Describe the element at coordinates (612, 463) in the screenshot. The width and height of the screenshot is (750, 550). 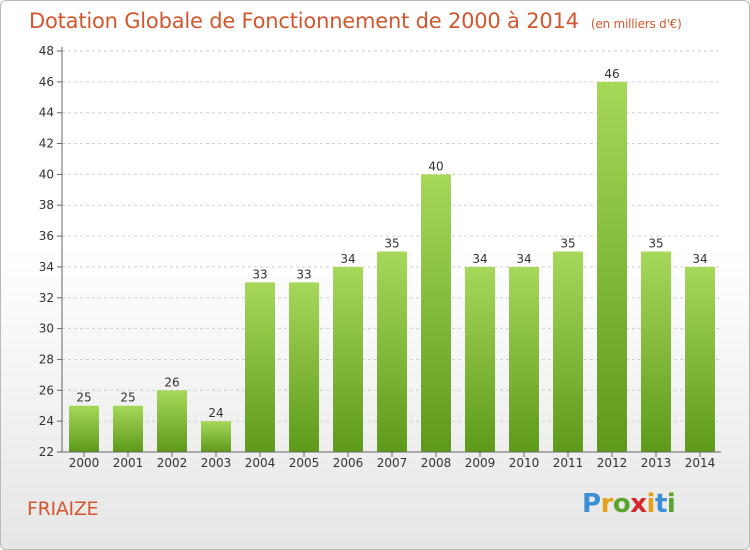
I see `x-tick-label: 2012` at that location.